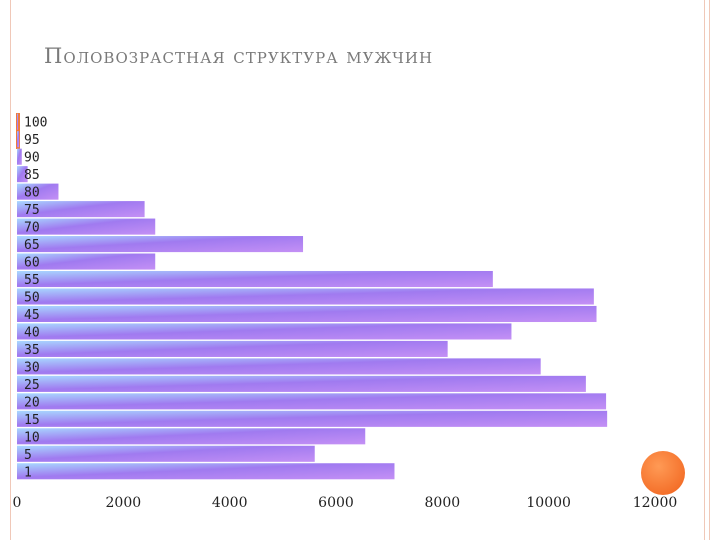 The width and height of the screenshot is (720, 540). Describe the element at coordinates (17, 503) in the screenshot. I see `x-tick-label: 0` at that location.